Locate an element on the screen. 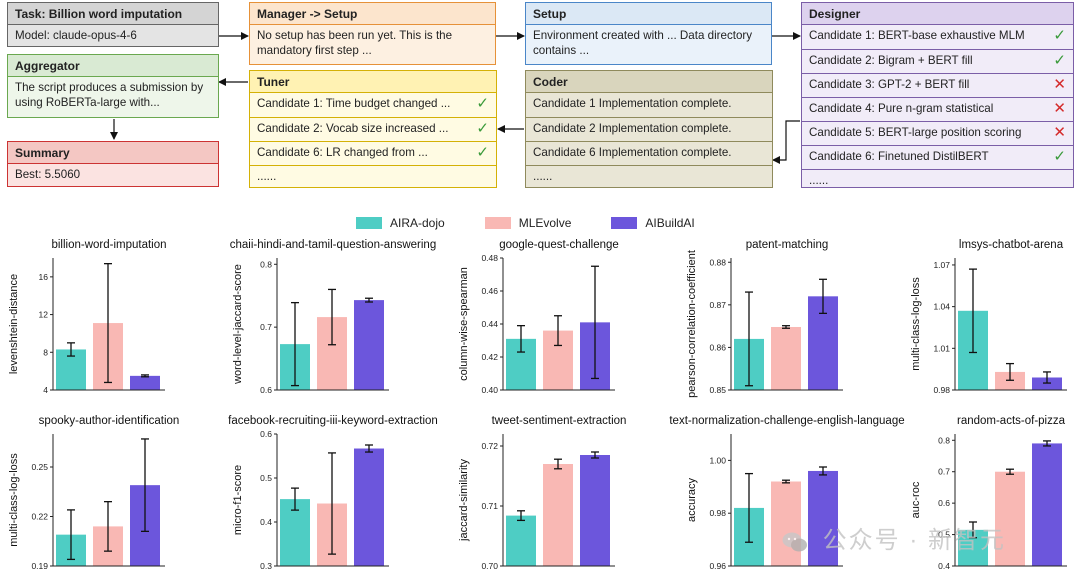 The height and width of the screenshot is (580, 1080). y-tick-label: 4 is located at coordinates (45, 390).